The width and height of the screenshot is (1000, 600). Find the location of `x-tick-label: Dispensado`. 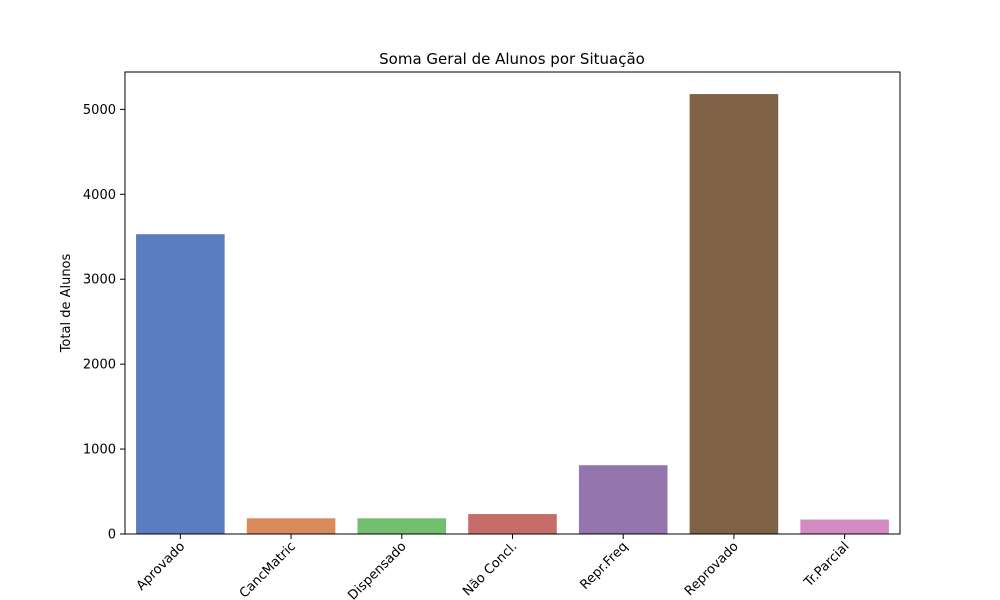

x-tick-label: Dispensado is located at coordinates (377, 569).